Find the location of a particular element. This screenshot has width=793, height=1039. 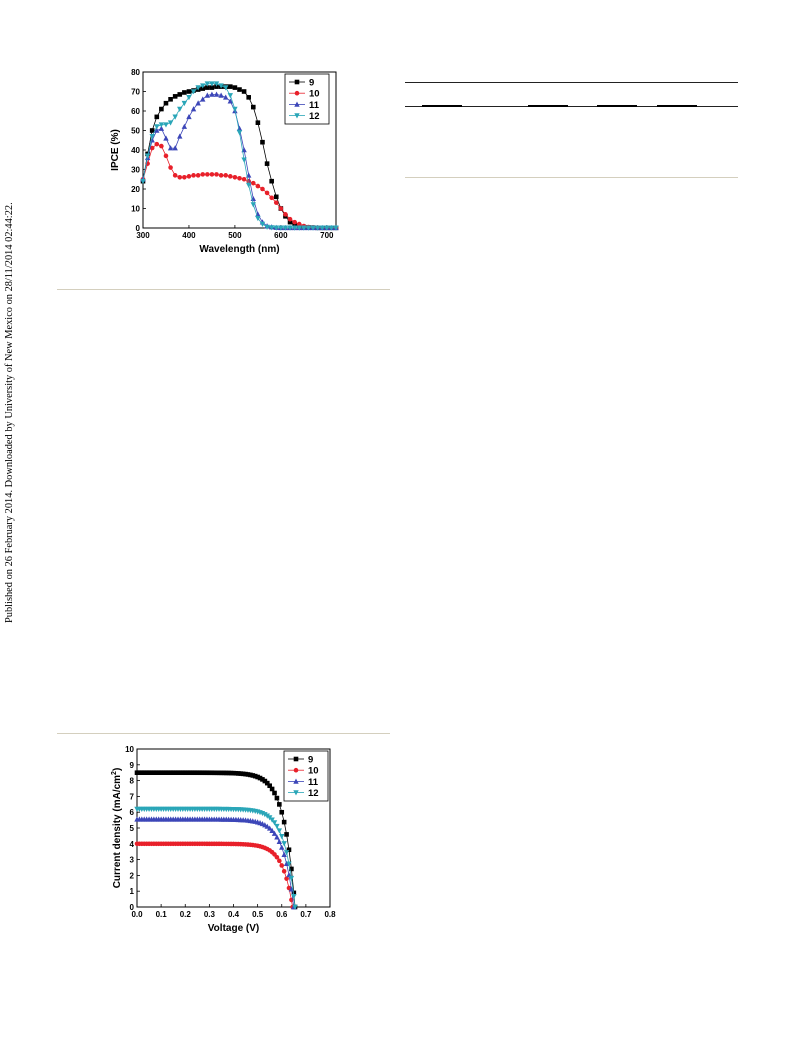

y-tick-label: 80 is located at coordinates (135, 72).